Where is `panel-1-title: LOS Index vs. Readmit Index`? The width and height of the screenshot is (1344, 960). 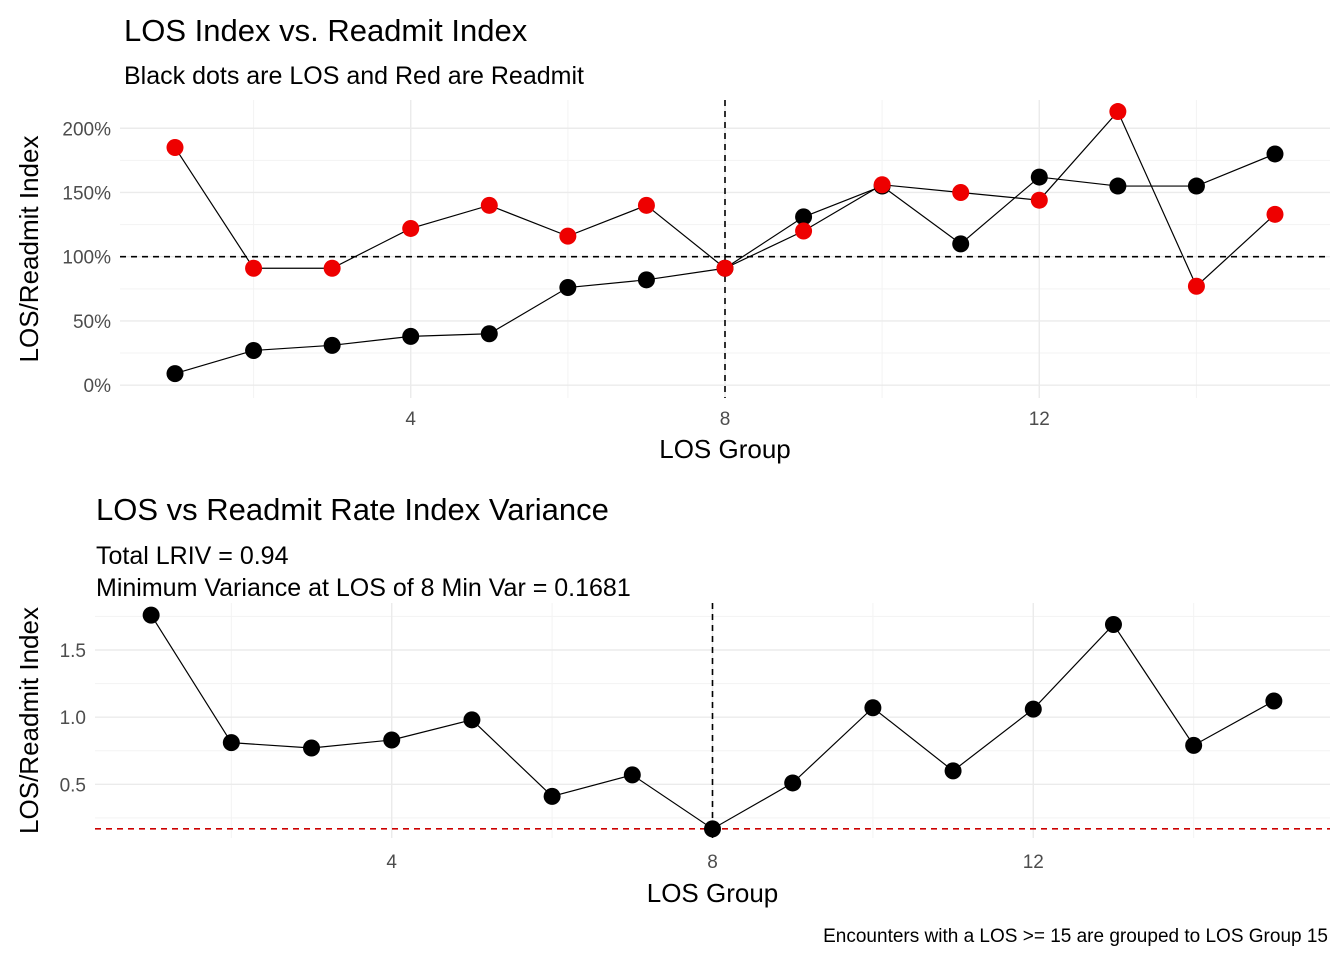
panel-1-title: LOS Index vs. Readmit Index is located at coordinates (326, 30).